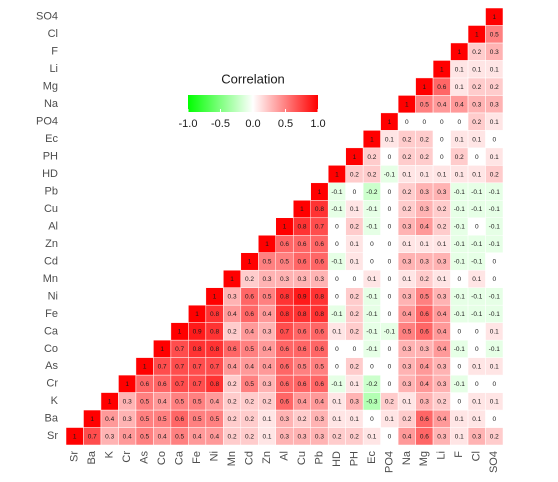  Describe the element at coordinates (389, 462) in the screenshot. I see `x-tick-label: PO4` at that location.